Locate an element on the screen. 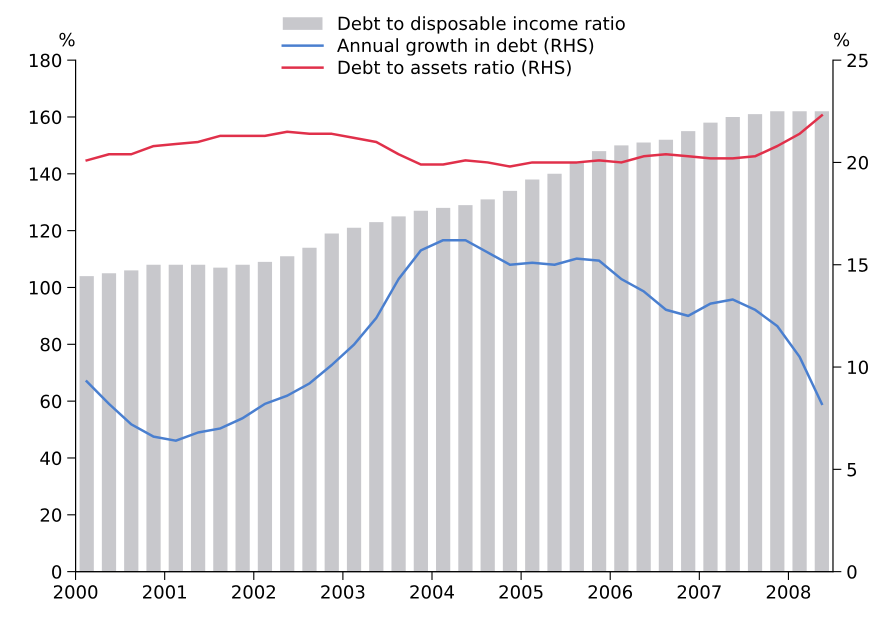 This screenshot has height=620, width=889. y-tick-label: 100 is located at coordinates (46, 287).